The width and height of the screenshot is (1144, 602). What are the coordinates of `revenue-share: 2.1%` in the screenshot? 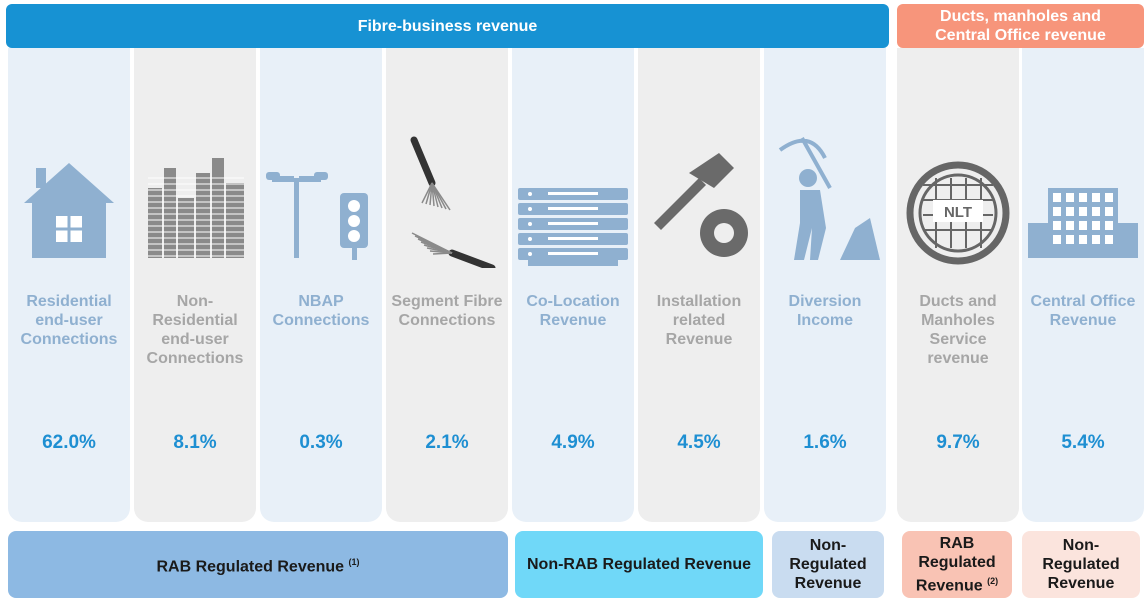 It's located at (447, 442).